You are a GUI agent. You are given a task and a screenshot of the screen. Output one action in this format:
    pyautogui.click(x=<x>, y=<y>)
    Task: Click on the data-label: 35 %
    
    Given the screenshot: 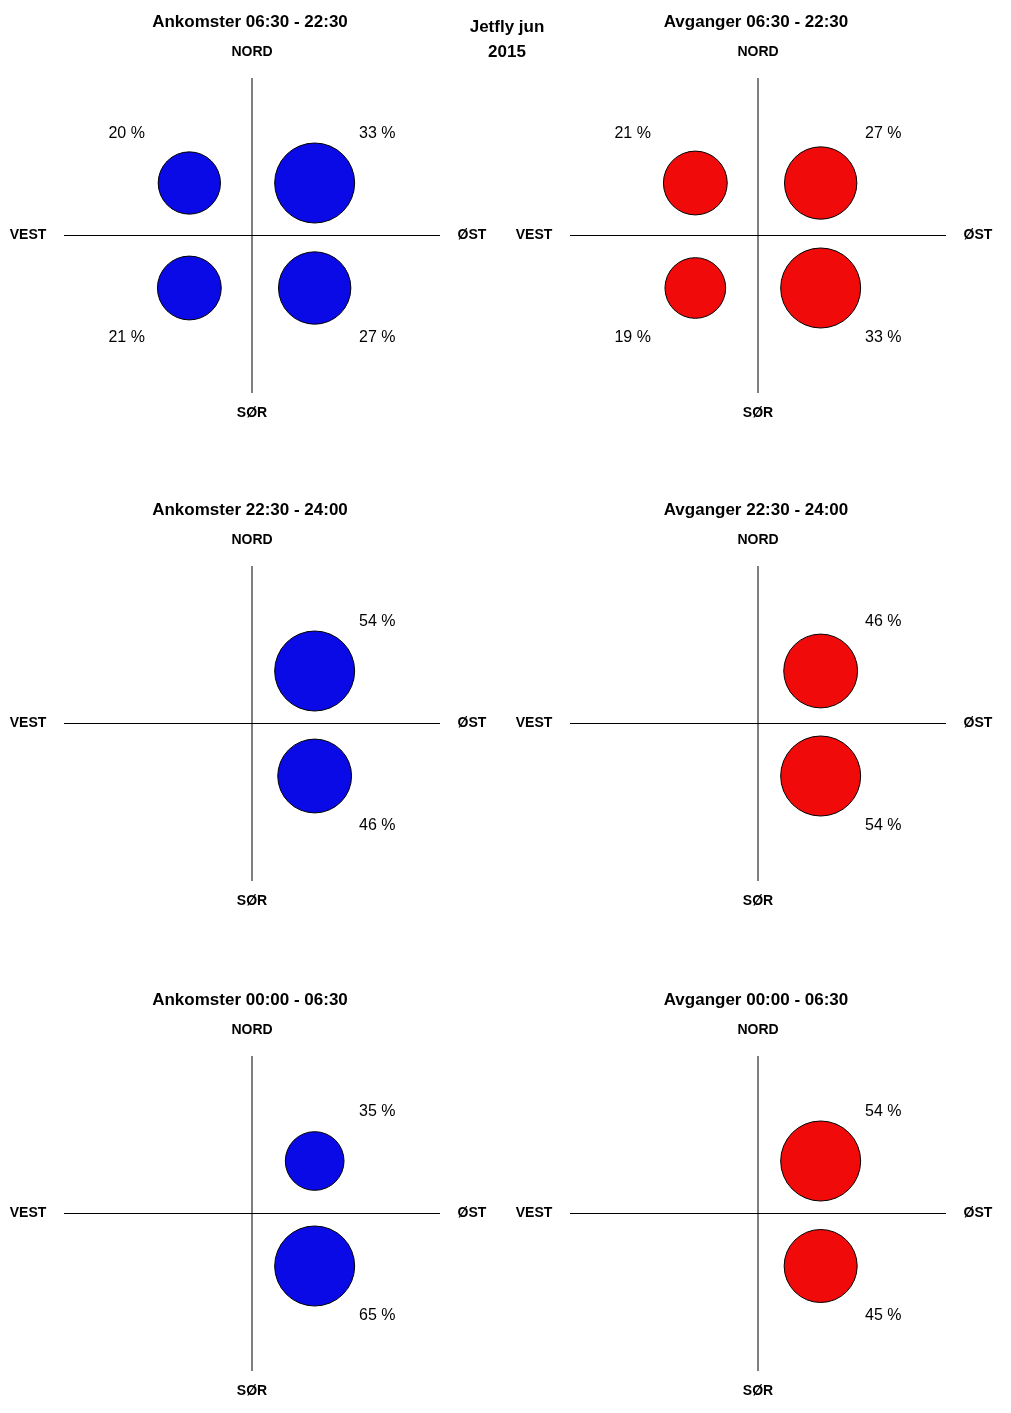 What is the action you would take?
    pyautogui.click(x=377, y=1110)
    